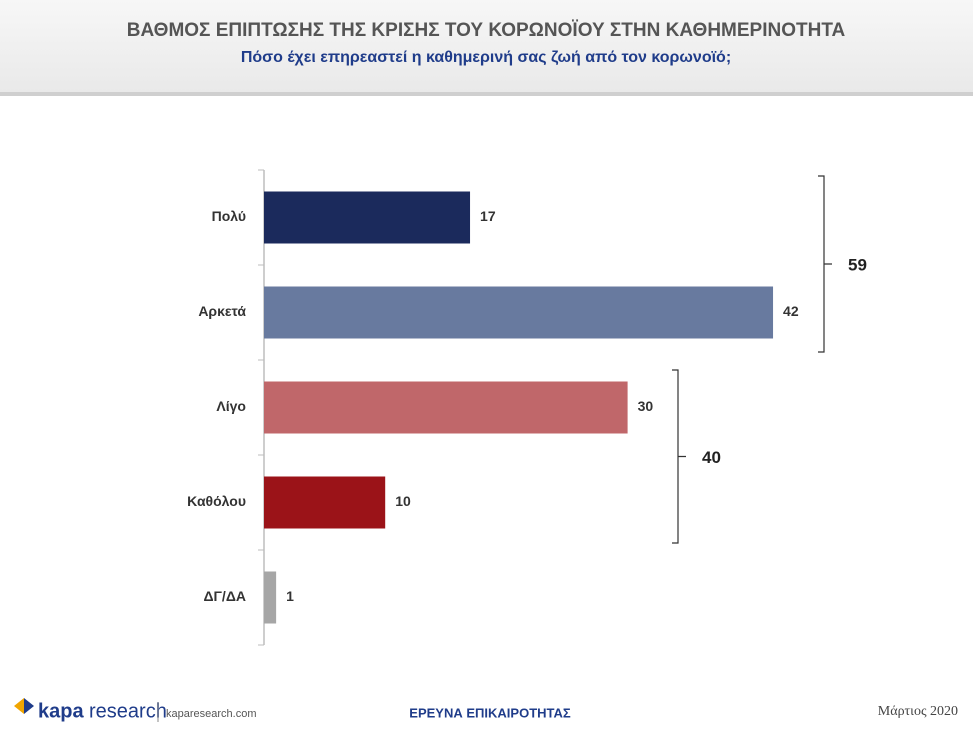 Image resolution: width=973 pixels, height=729 pixels. Describe the element at coordinates (231, 406) in the screenshot. I see `category-label: Λίγο` at that location.